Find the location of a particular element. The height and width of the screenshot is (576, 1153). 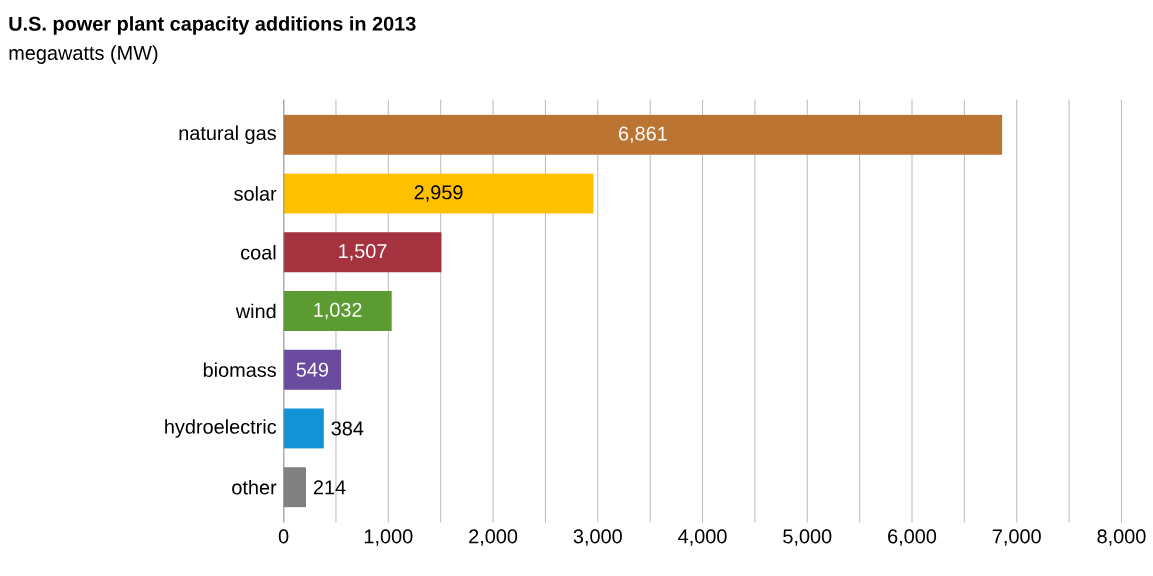

data-label: 384 is located at coordinates (347, 428).